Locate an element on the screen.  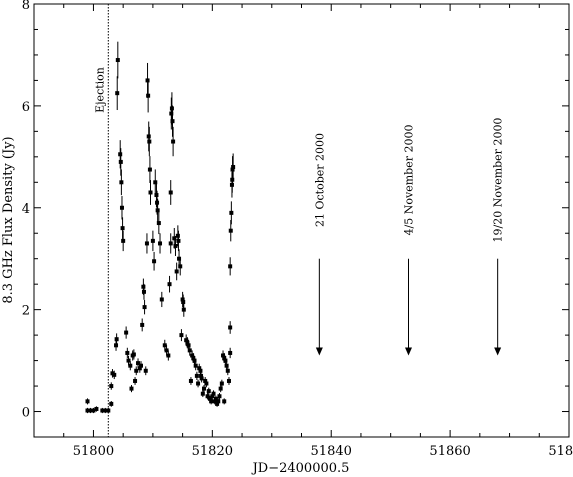
x-tick-label: 51840 is located at coordinates (331, 451).